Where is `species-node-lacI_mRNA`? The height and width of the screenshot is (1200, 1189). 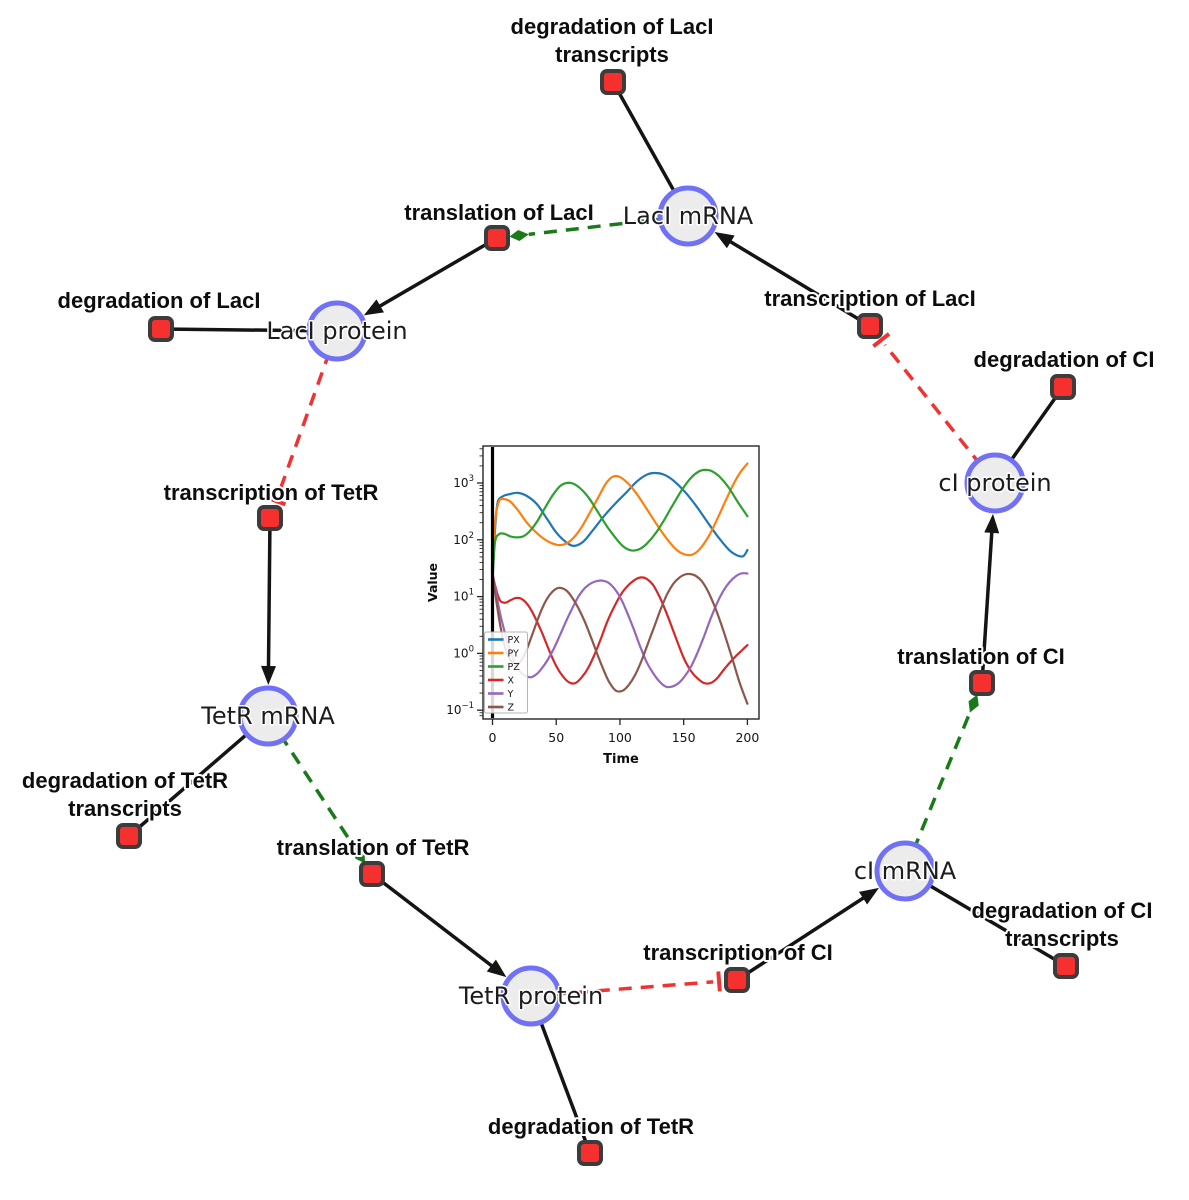
species-node-lacI_mRNA is located at coordinates (688, 216).